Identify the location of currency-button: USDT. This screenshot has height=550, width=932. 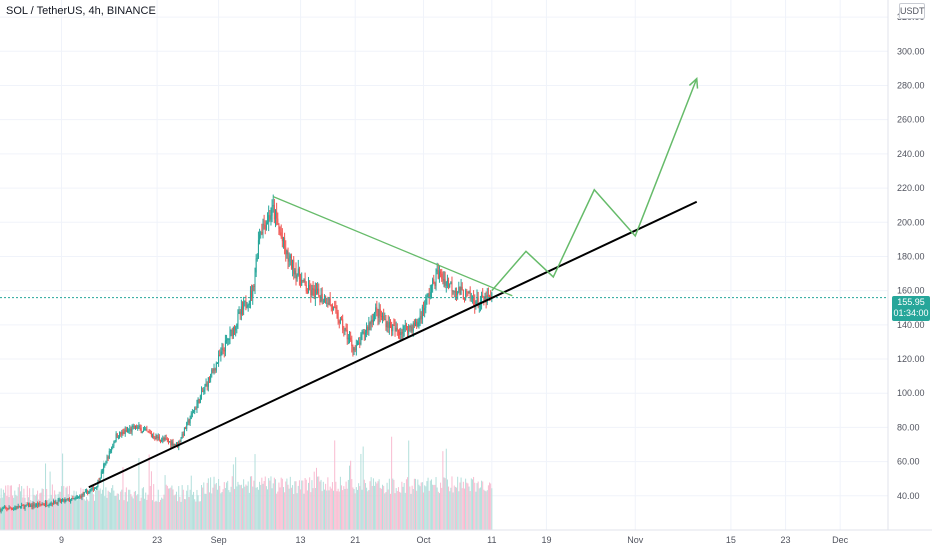
(912, 11).